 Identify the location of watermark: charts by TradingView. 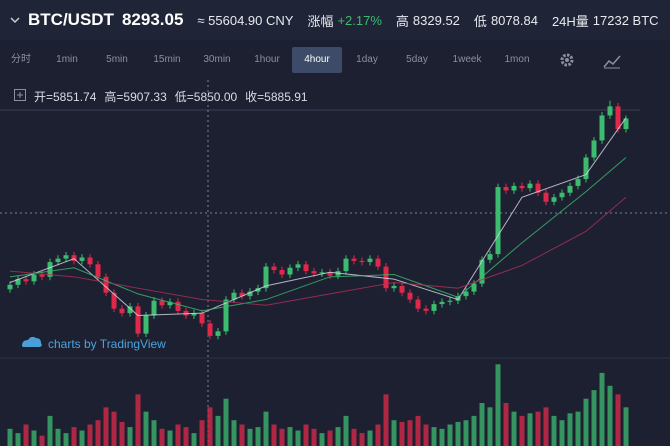
(94, 343).